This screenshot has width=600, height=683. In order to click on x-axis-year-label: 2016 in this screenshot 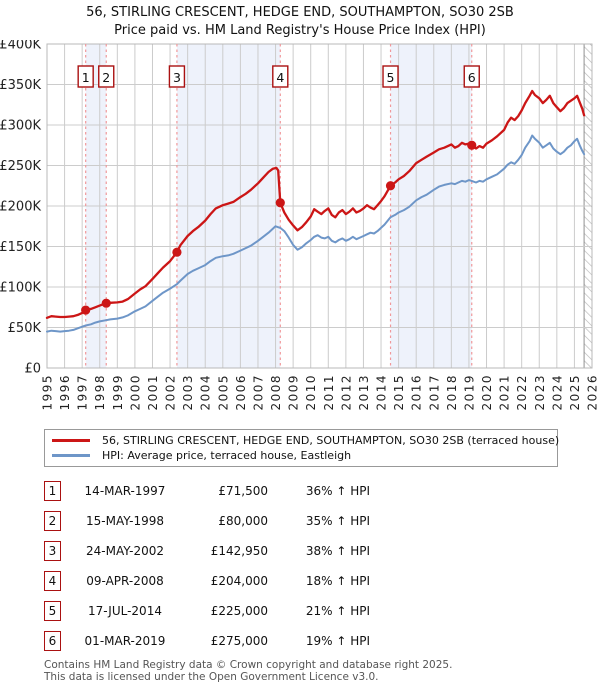, I will do `click(417, 392)`.